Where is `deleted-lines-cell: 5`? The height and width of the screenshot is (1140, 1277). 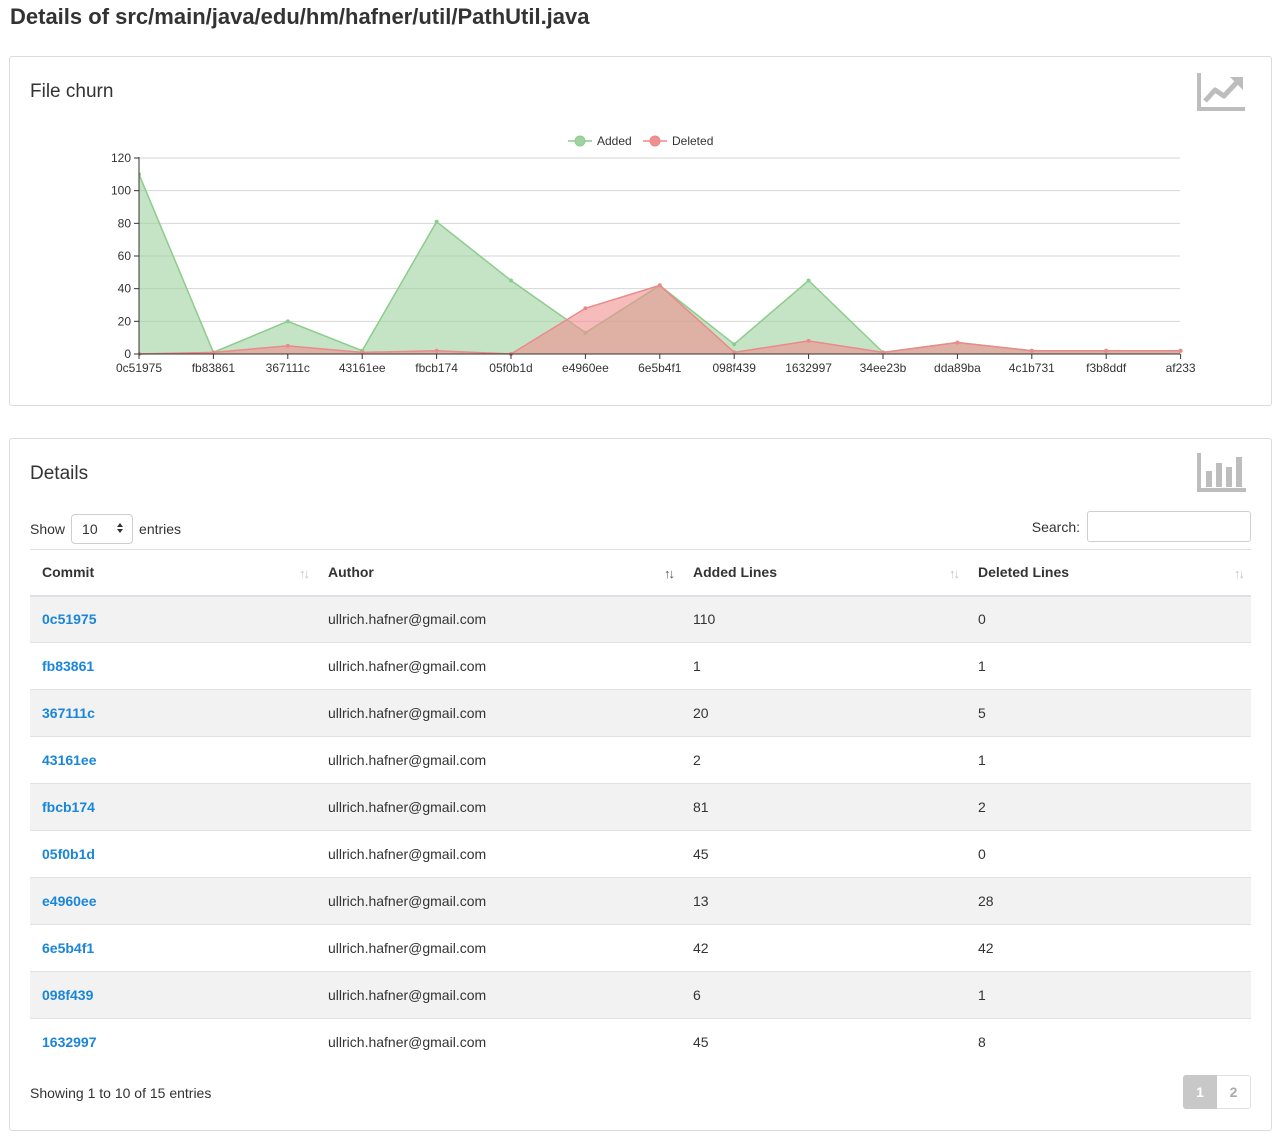
deleted-lines-cell: 5 is located at coordinates (1108, 713).